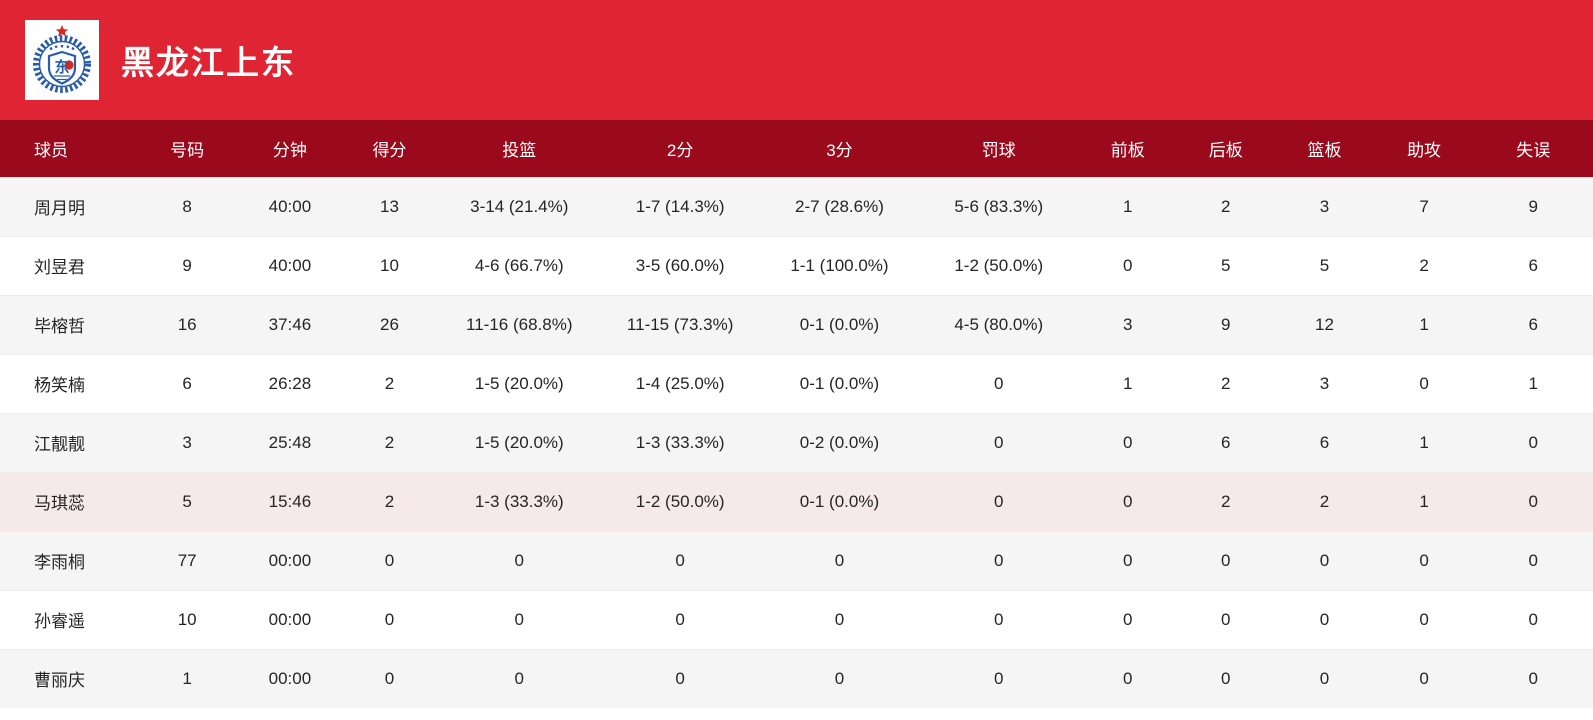 The width and height of the screenshot is (1593, 720). Describe the element at coordinates (1324, 150) in the screenshot. I see `column-header-reb: 篮板` at that location.